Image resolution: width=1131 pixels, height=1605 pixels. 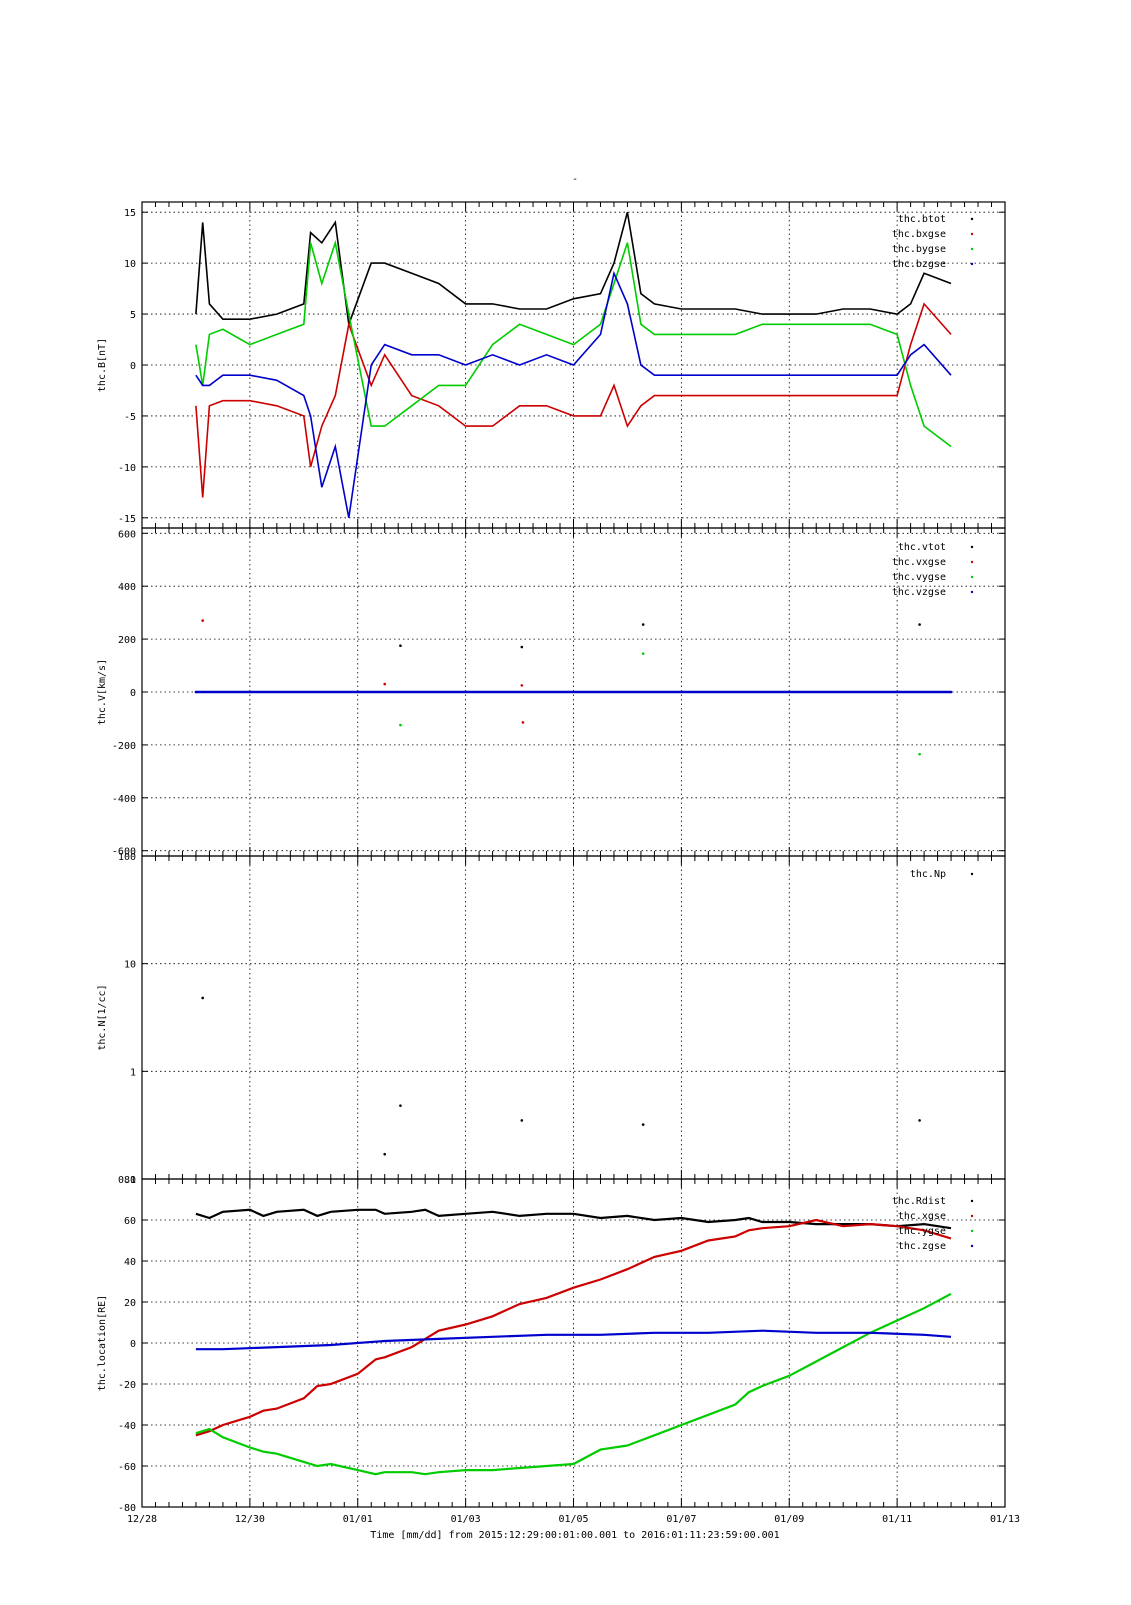 I want to click on y-tick-label: 0.1, so click(x=127, y=1180).